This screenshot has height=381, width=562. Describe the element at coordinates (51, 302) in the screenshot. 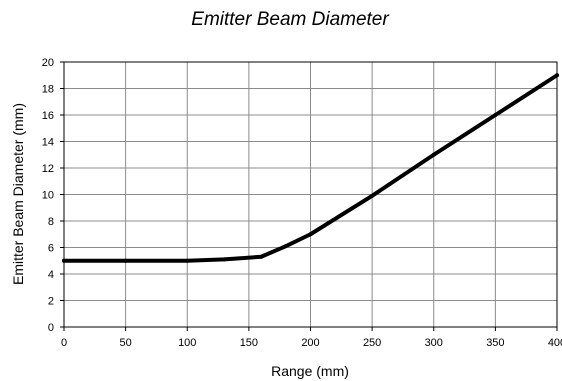

I see `y-tick-label: 2` at that location.